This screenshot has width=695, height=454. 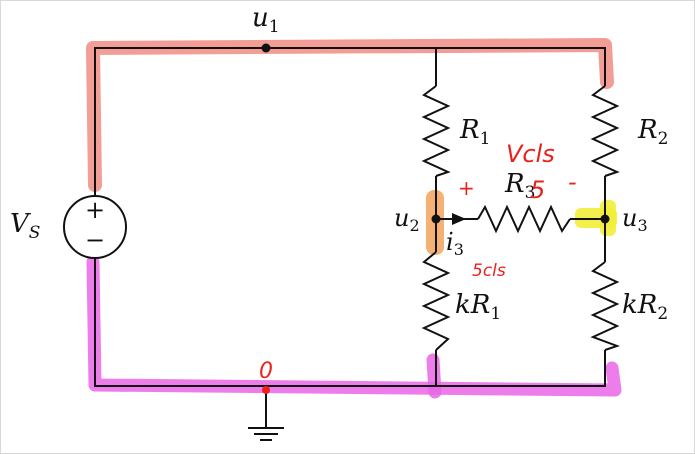 What do you see at coordinates (95, 240) in the screenshot?
I see `source-minus: −` at bounding box center [95, 240].